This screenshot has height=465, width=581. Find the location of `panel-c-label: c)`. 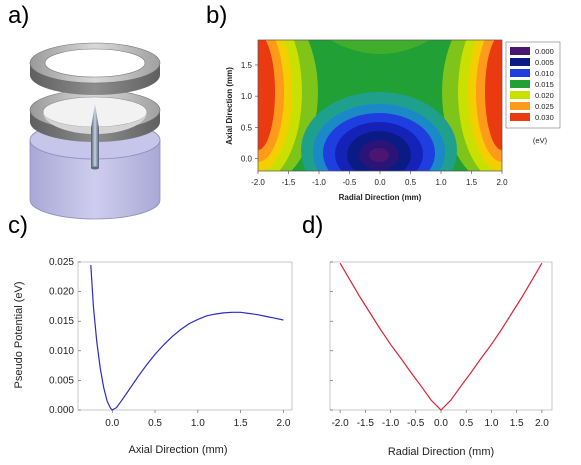

panel-c-label: c) is located at coordinates (18, 225).